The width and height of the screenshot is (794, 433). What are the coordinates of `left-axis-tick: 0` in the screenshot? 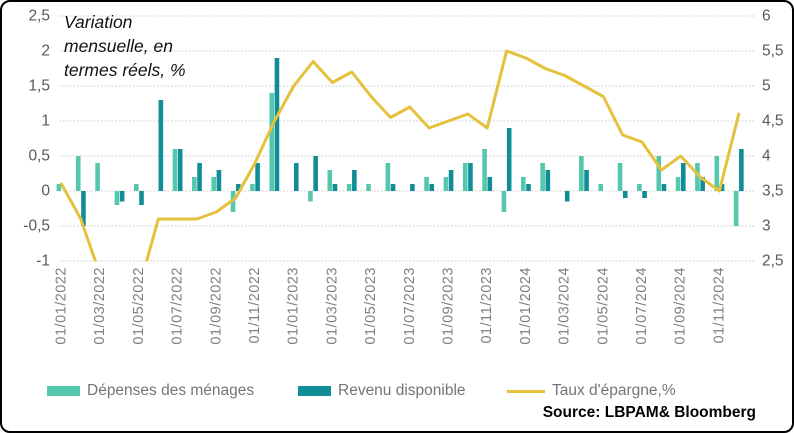 It's located at (45, 191).